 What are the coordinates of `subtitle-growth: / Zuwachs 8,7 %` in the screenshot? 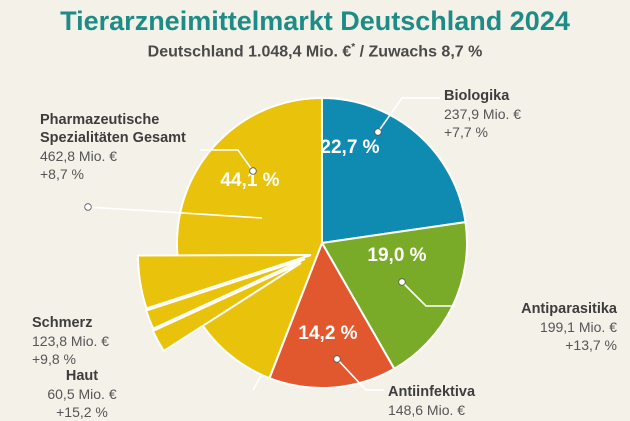 It's located at (421, 52).